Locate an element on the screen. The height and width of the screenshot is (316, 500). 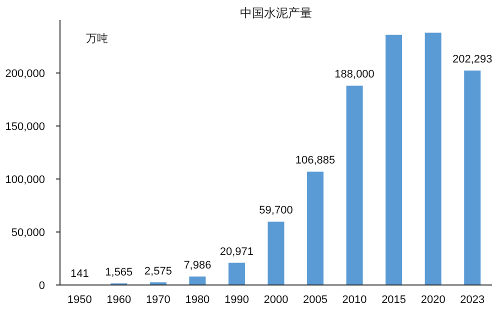
data-label: 188,000 is located at coordinates (354, 74).